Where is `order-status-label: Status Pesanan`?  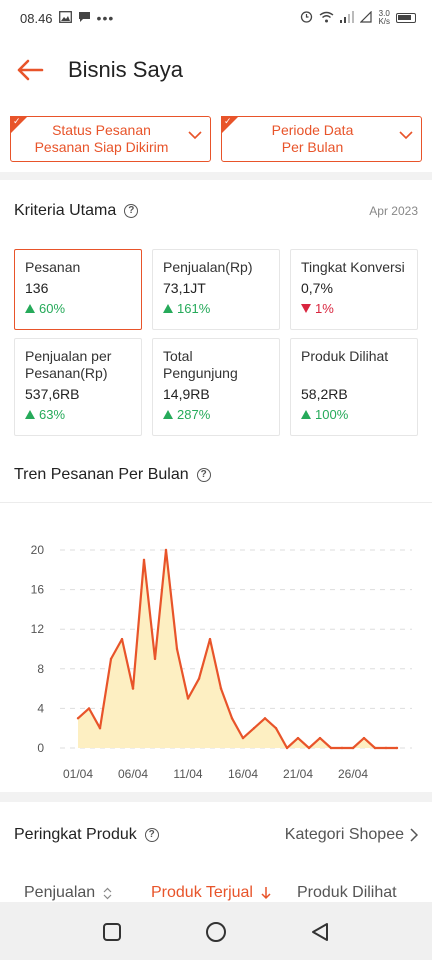 order-status-label: Status Pesanan is located at coordinates (101, 130).